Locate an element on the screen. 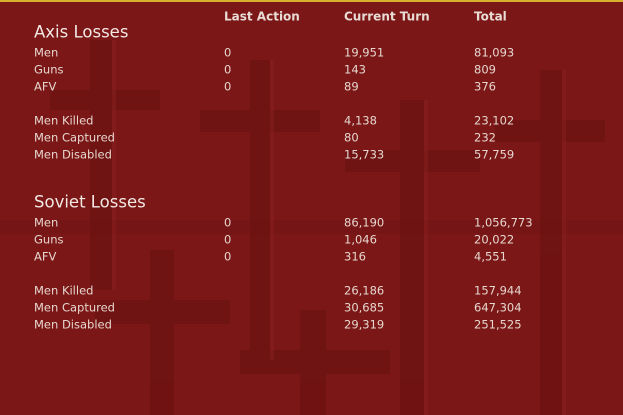 This screenshot has width=623, height=415. column-header: Total is located at coordinates (490, 17).